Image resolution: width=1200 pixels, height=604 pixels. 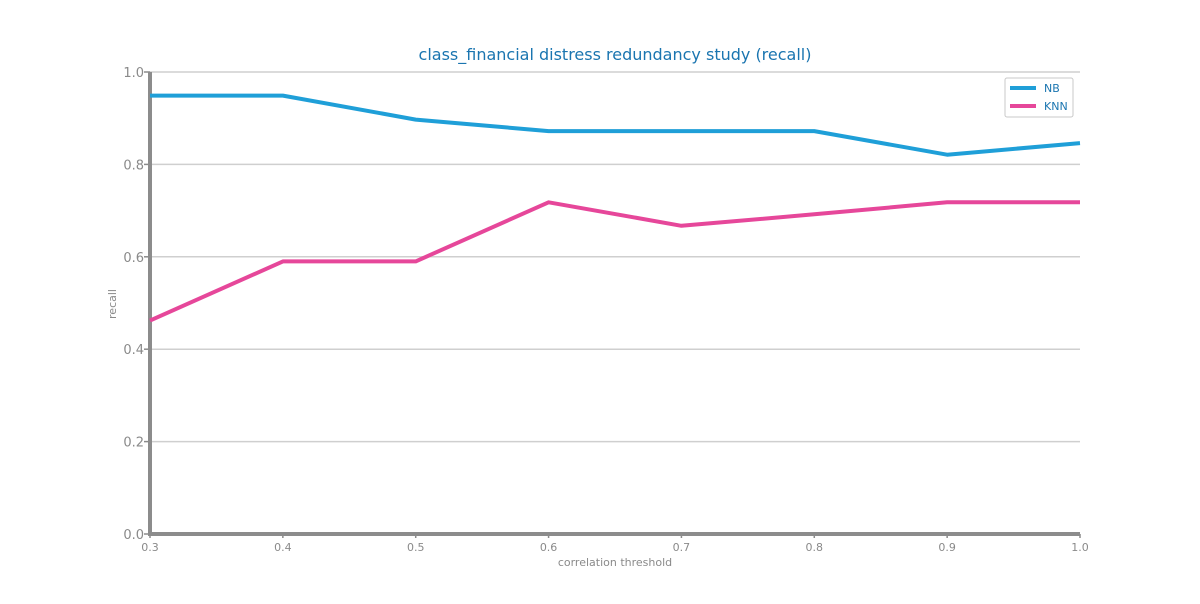 What do you see at coordinates (112, 304) in the screenshot?
I see `y-axis-title: recall` at bounding box center [112, 304].